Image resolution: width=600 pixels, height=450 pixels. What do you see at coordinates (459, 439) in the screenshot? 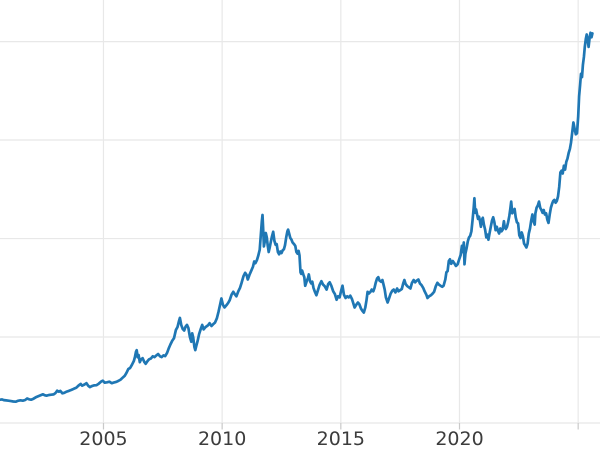
I see `x-tick-label: 2020` at bounding box center [459, 439].